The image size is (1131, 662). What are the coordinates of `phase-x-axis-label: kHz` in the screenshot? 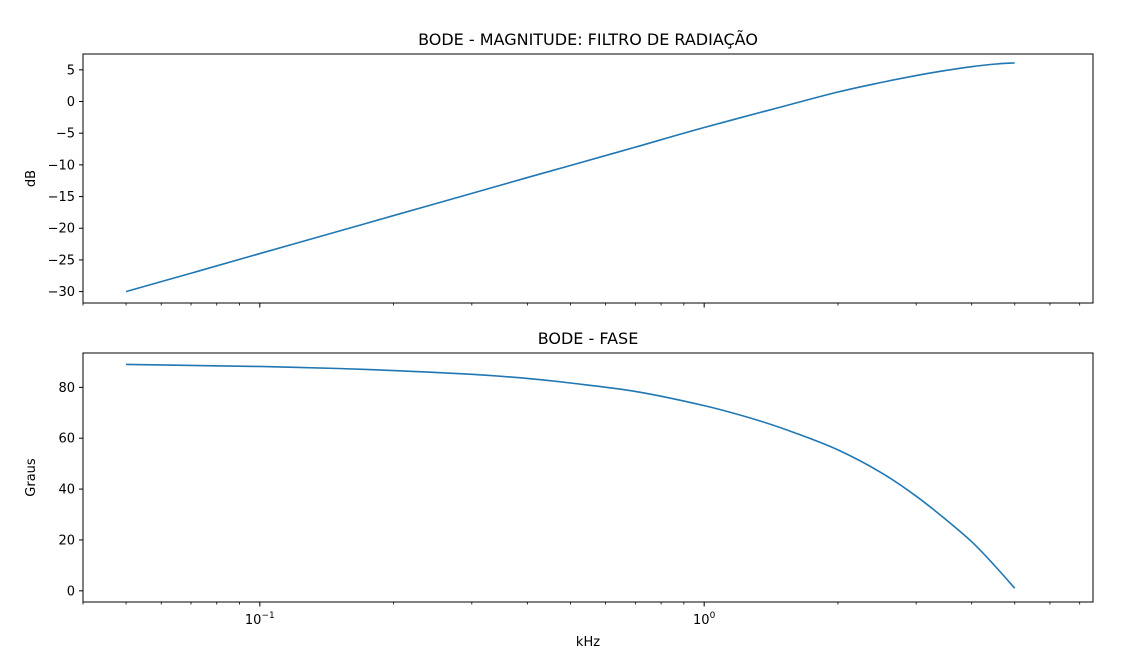 It's located at (588, 642).